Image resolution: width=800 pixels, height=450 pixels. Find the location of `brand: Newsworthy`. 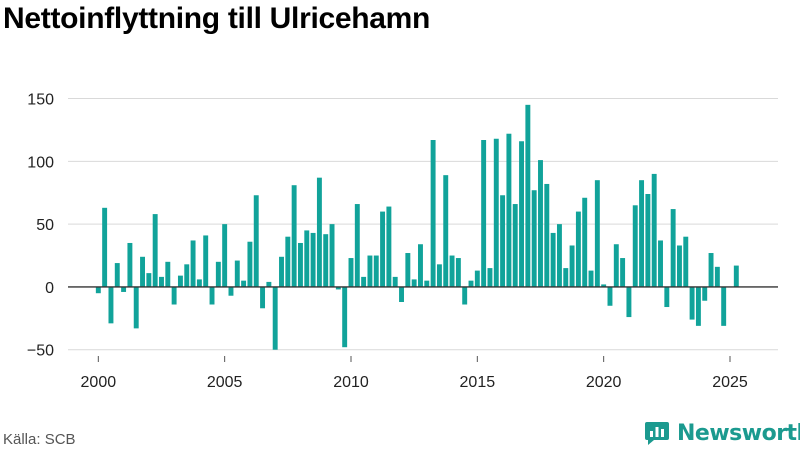

brand: Newsworthy is located at coordinates (722, 433).